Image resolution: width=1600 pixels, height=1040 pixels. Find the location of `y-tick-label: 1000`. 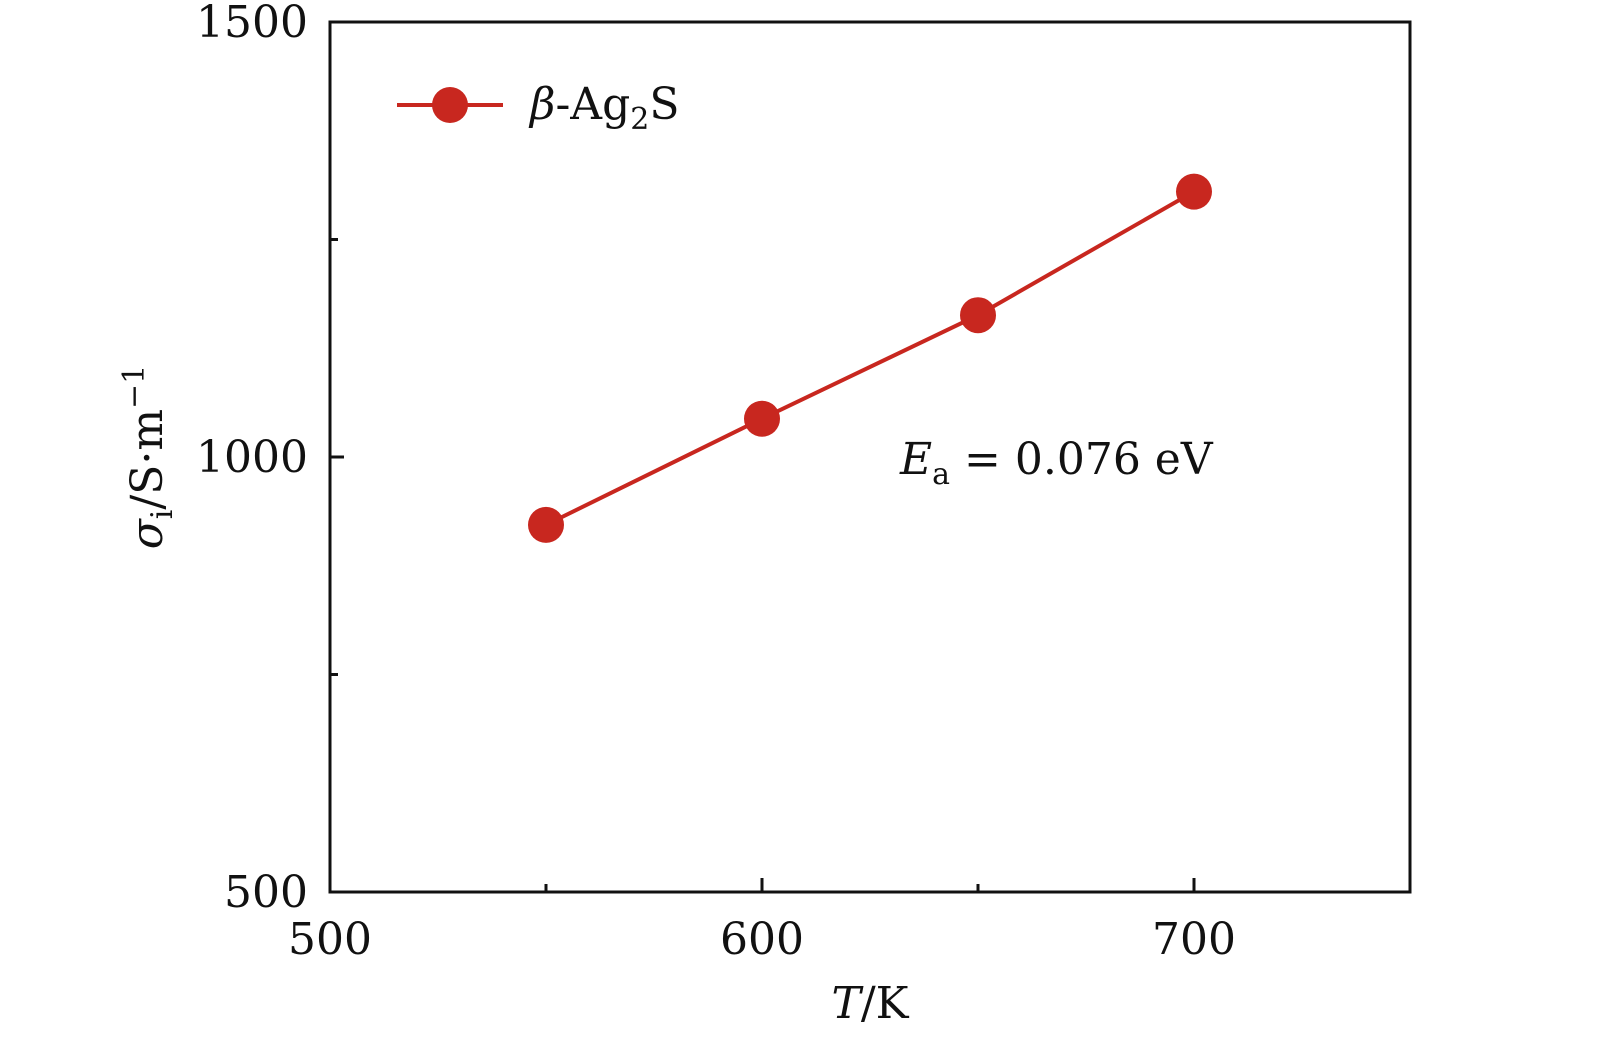

y-tick-label: 1000 is located at coordinates (252, 457).